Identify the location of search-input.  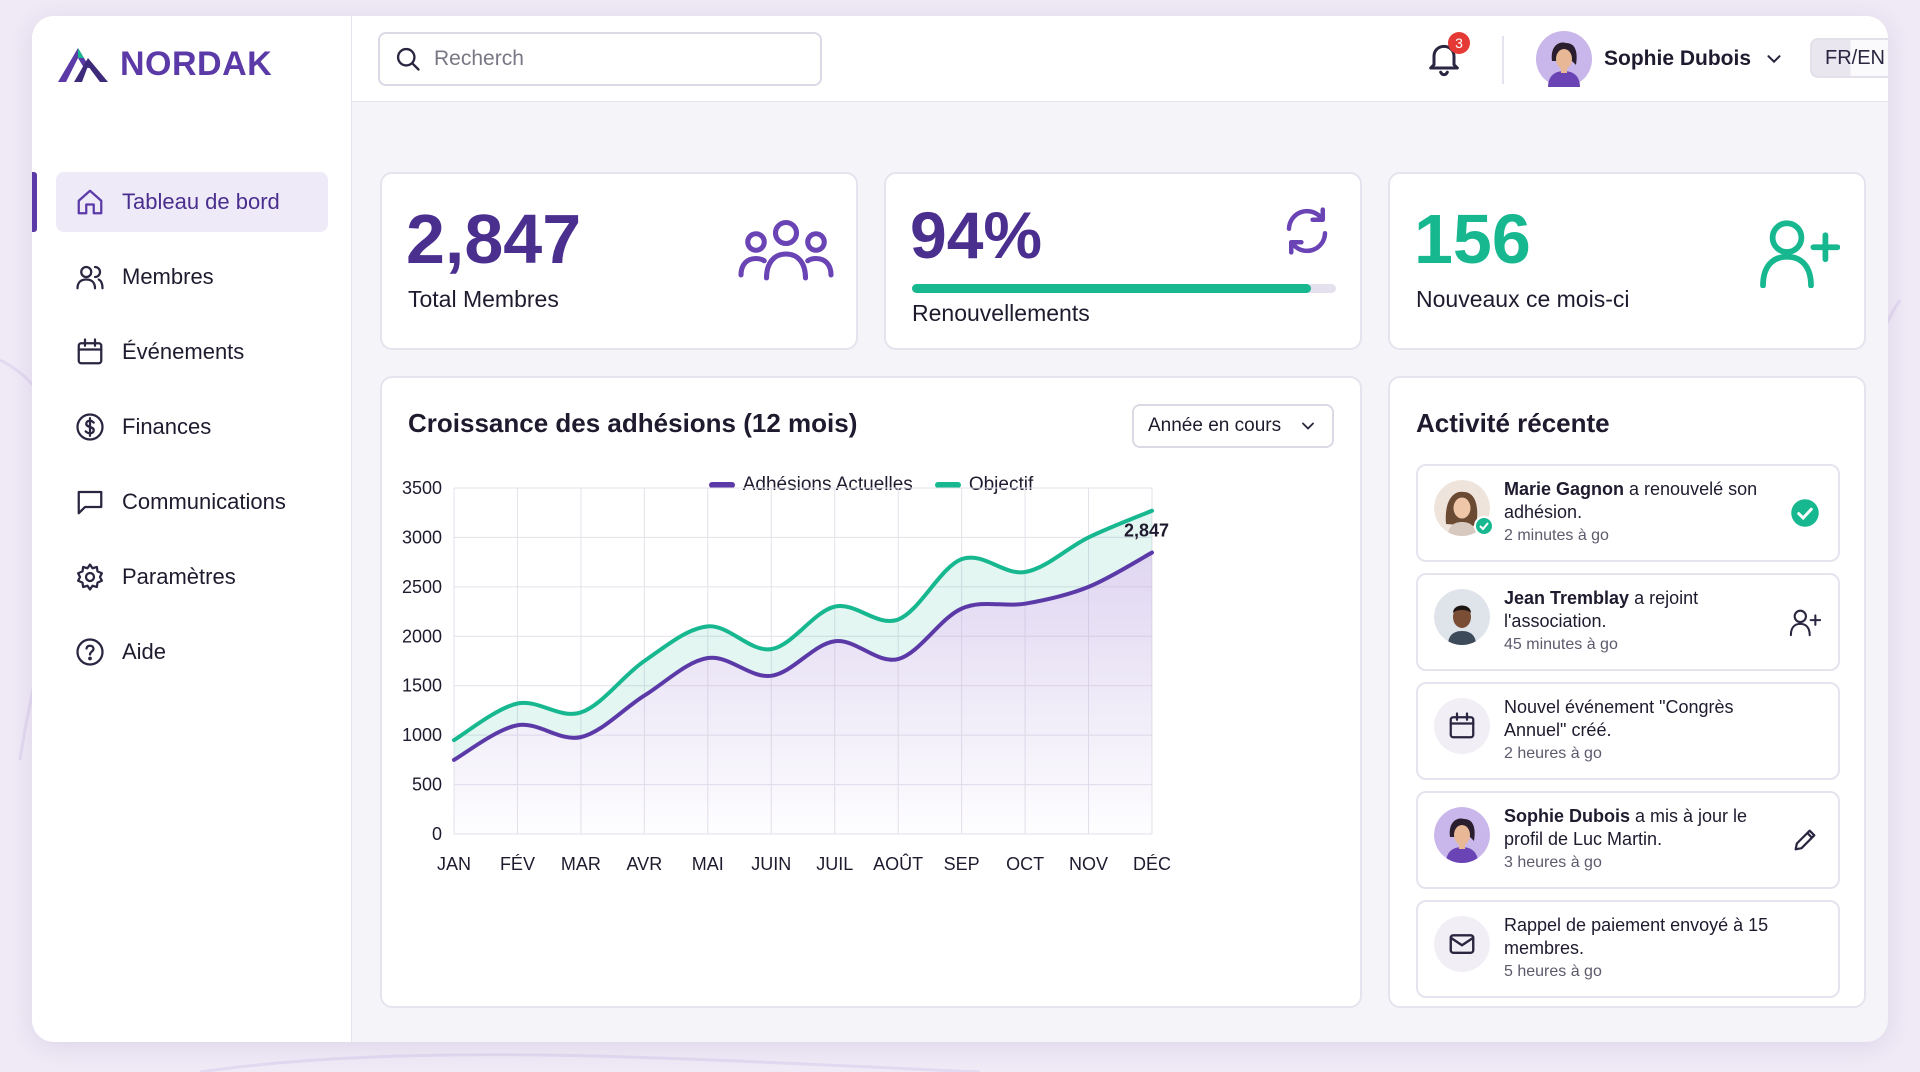
(614, 59).